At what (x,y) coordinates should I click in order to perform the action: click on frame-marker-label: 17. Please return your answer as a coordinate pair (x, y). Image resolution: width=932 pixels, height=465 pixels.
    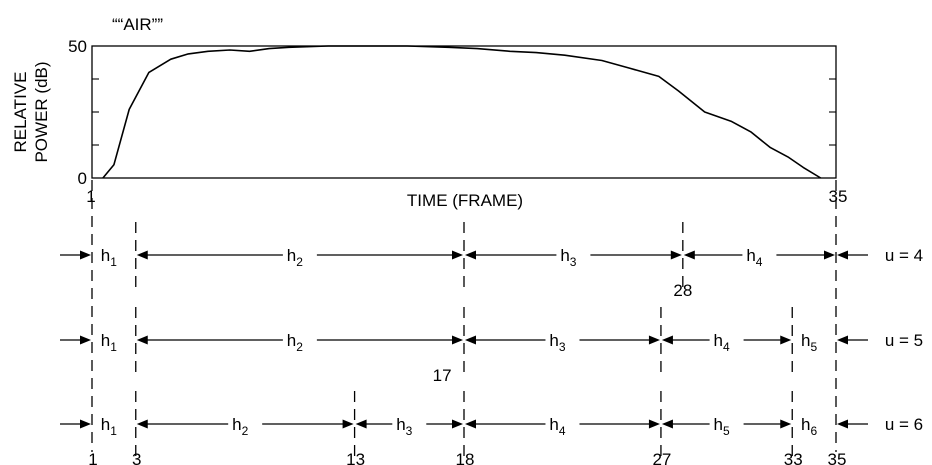
    Looking at the image, I should click on (442, 375).